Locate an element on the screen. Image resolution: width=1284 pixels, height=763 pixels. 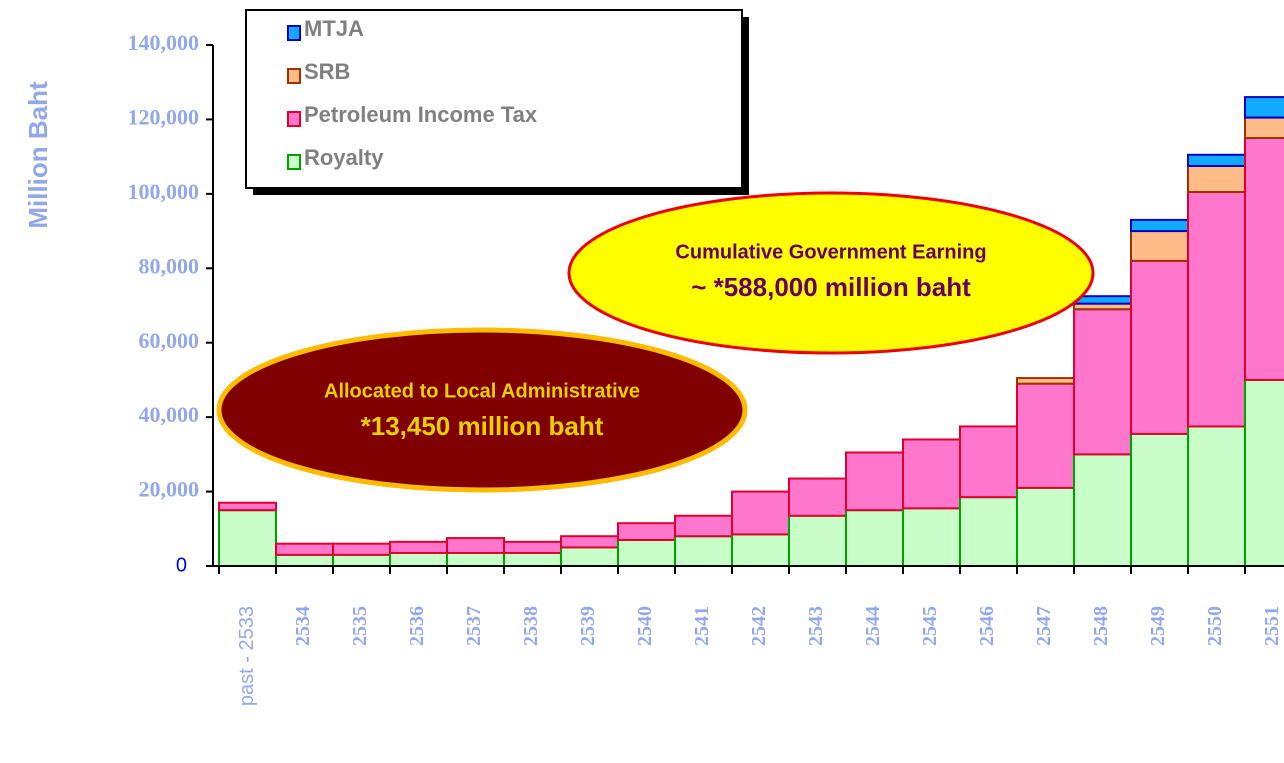
x-tick-label: 2549 is located at coordinates (1158, 626).